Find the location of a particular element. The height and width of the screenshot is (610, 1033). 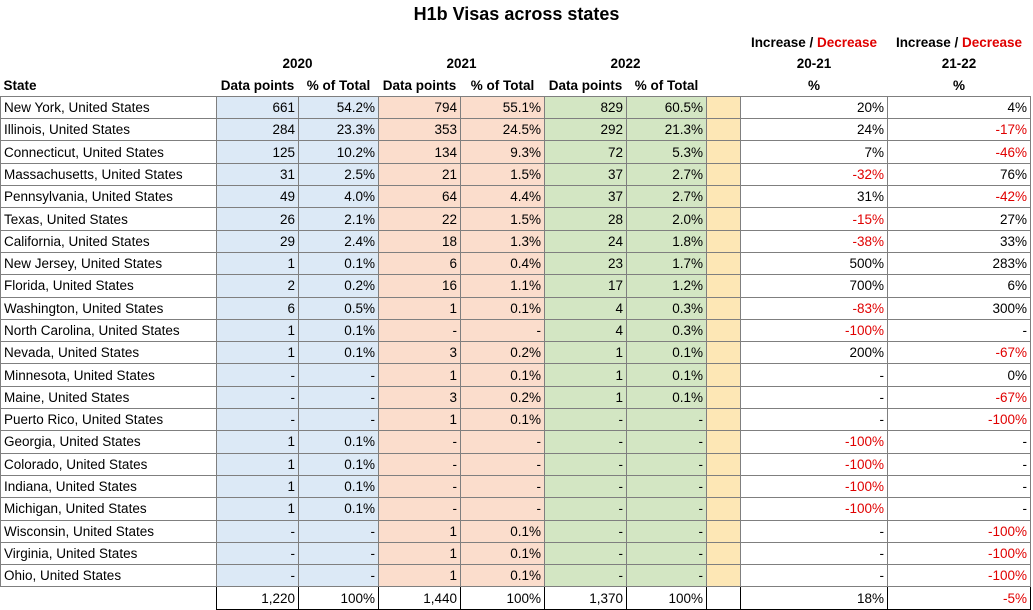

pct-total-cell: 21.3% is located at coordinates (666, 130).